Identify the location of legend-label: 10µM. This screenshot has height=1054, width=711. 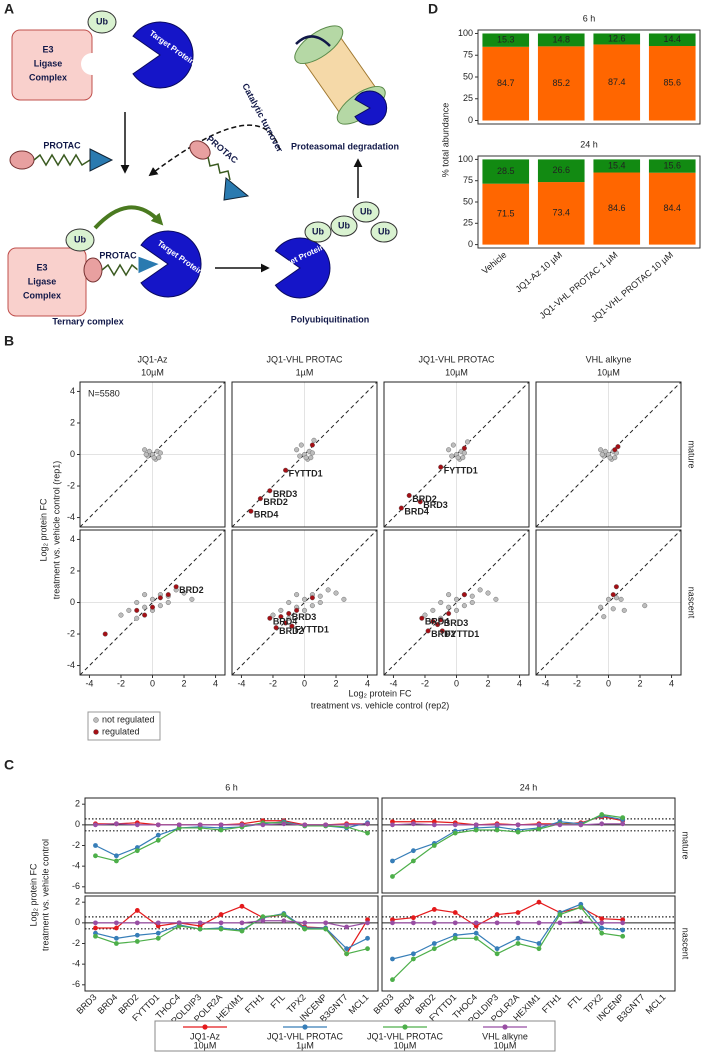
(405, 1045).